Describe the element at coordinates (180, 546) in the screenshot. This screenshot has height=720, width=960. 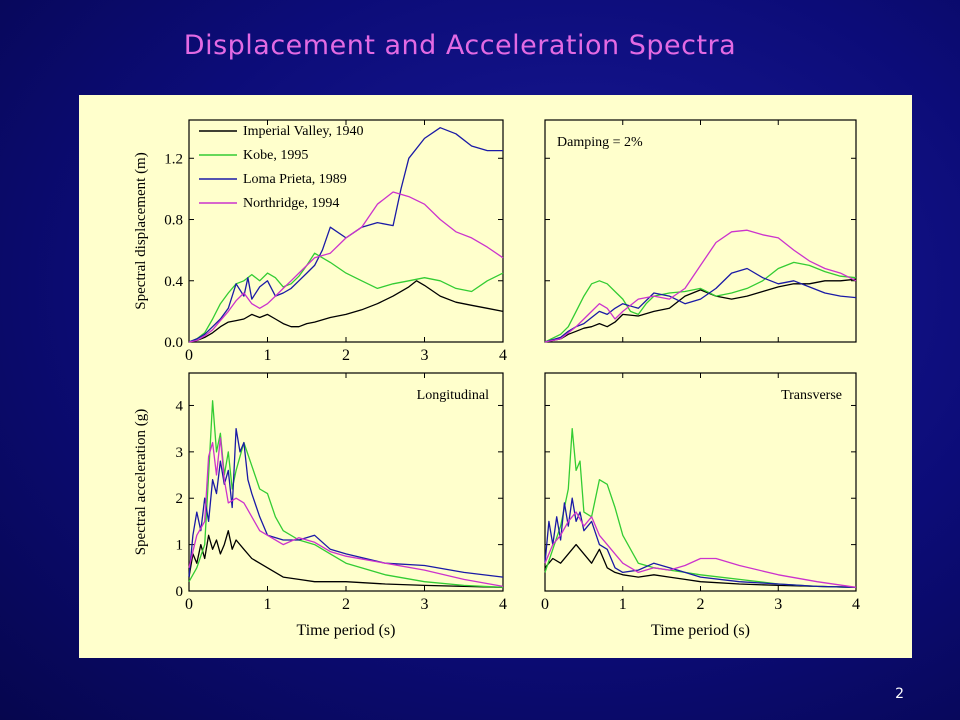
I see `y-tick-label: 1` at that location.